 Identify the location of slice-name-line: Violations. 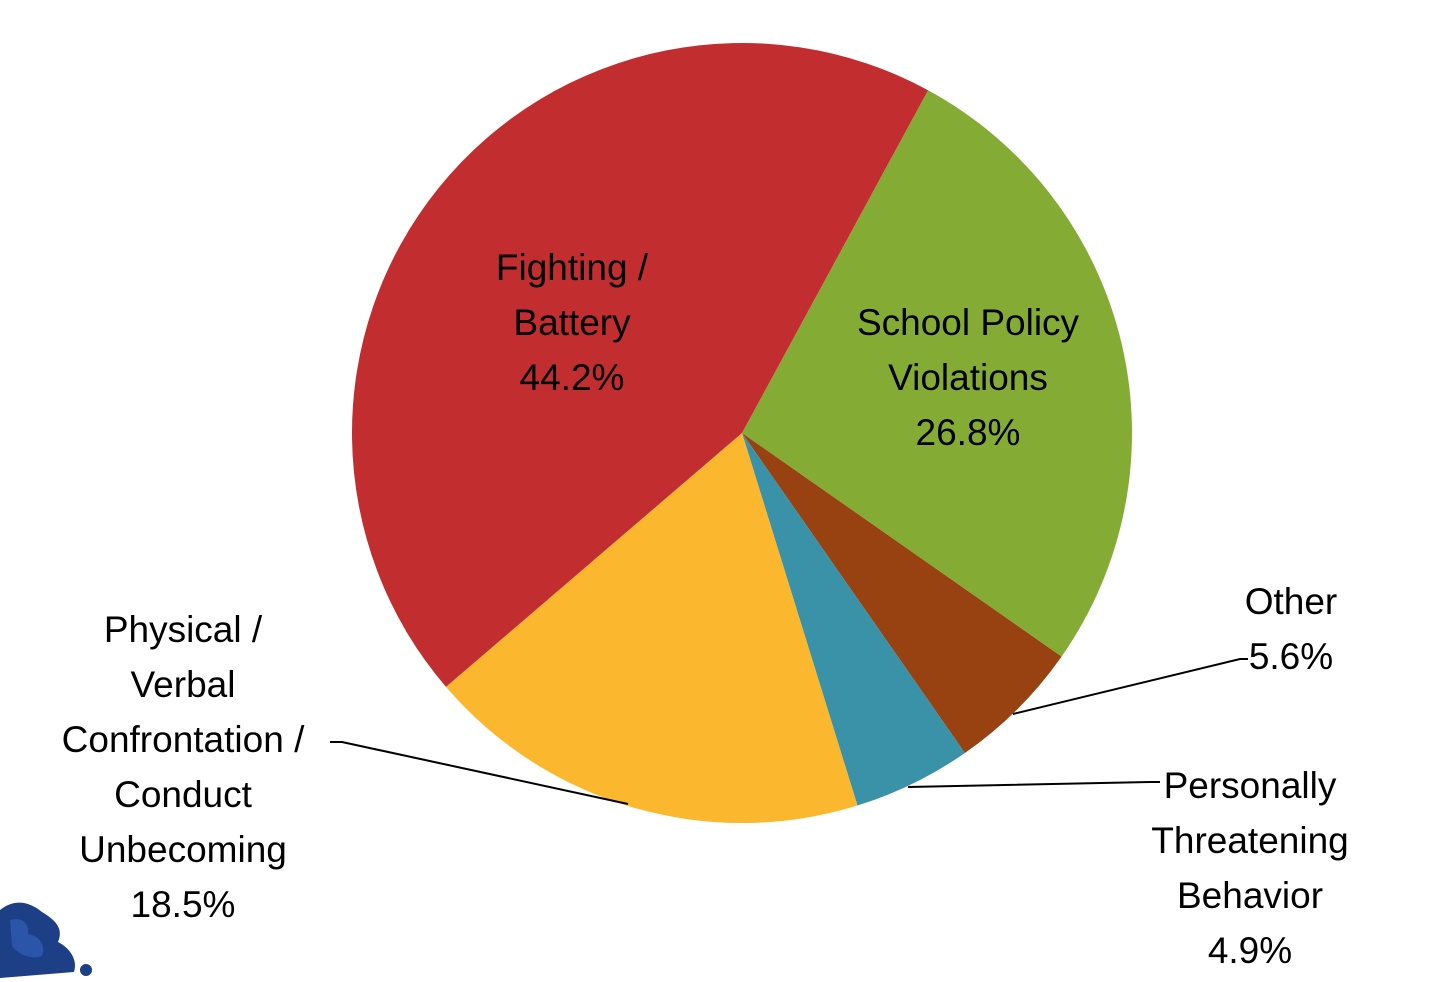
(968, 377).